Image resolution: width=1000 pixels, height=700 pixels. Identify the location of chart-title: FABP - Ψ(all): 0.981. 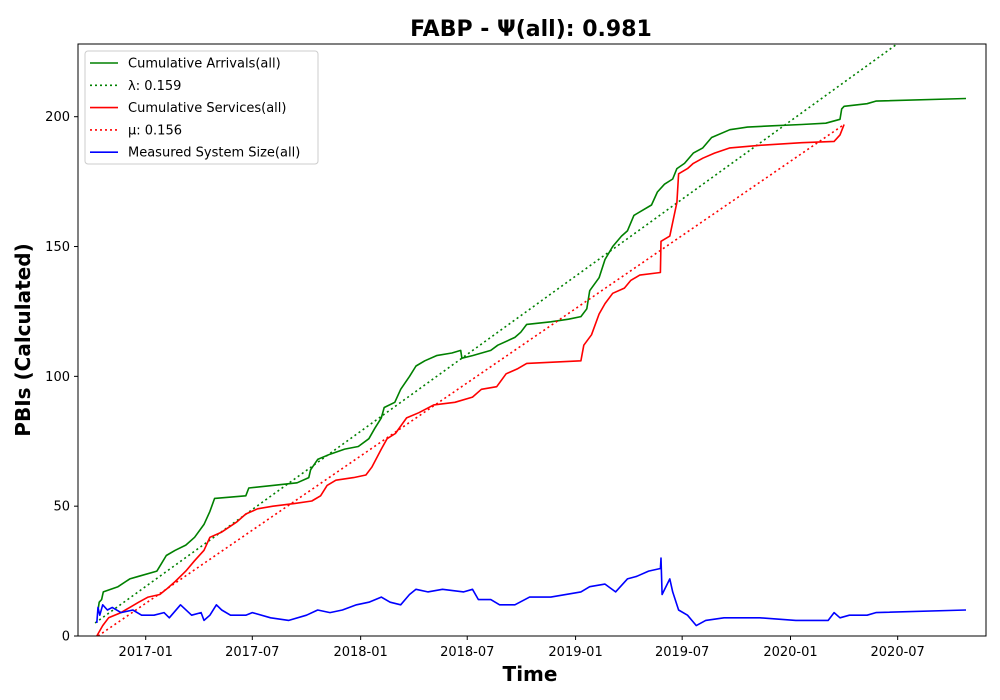
(531, 29).